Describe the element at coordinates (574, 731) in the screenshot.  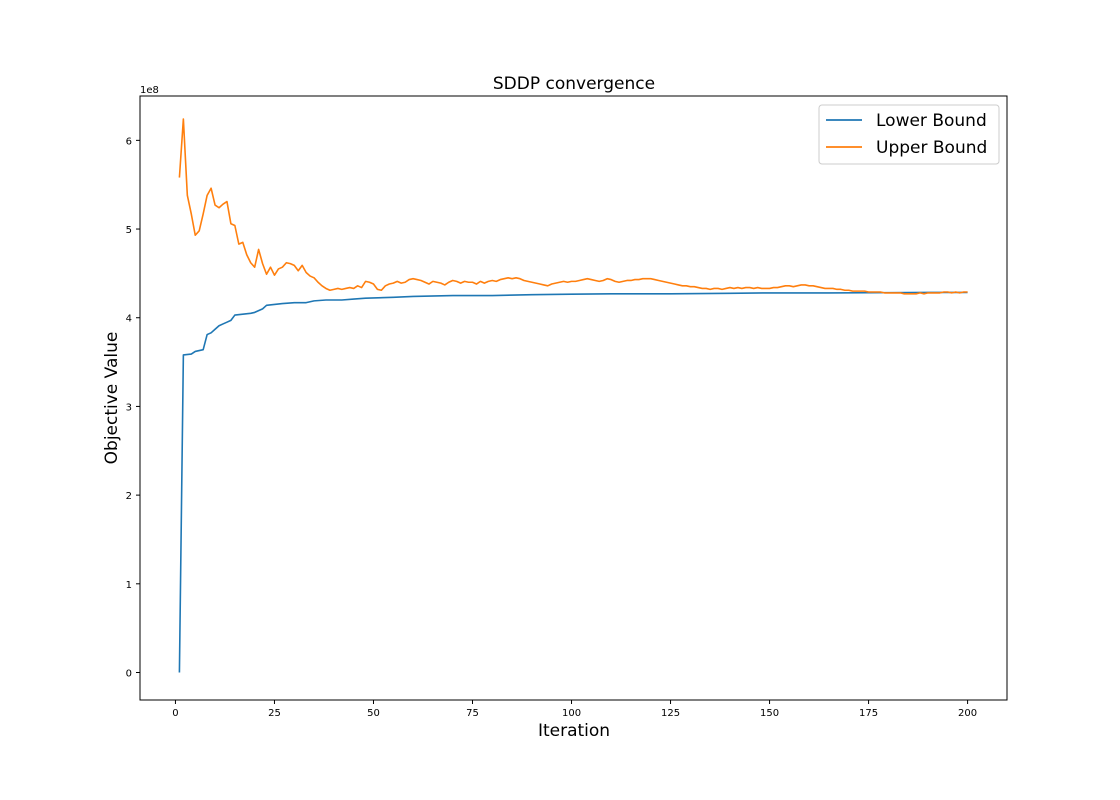
I see `x-axis-title: Iteration` at that location.